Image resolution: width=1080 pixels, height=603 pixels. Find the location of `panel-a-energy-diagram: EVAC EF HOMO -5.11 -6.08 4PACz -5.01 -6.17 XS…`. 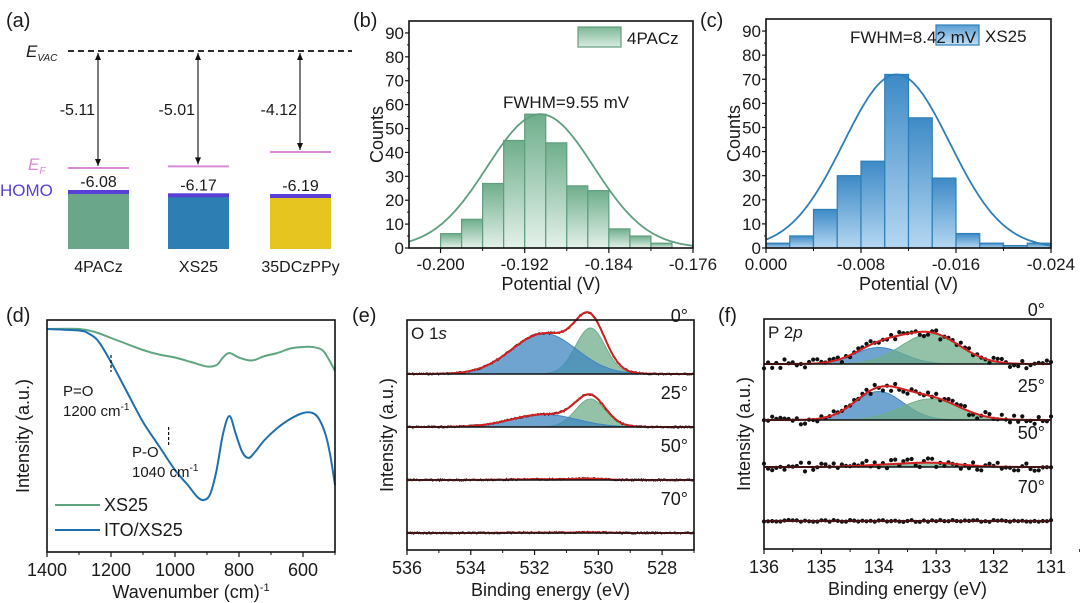

panel-a-energy-diagram: EVAC EF HOMO -5.11 -6.08 4PACz -5.01 -6.17 XS… is located at coordinates (176, 159).